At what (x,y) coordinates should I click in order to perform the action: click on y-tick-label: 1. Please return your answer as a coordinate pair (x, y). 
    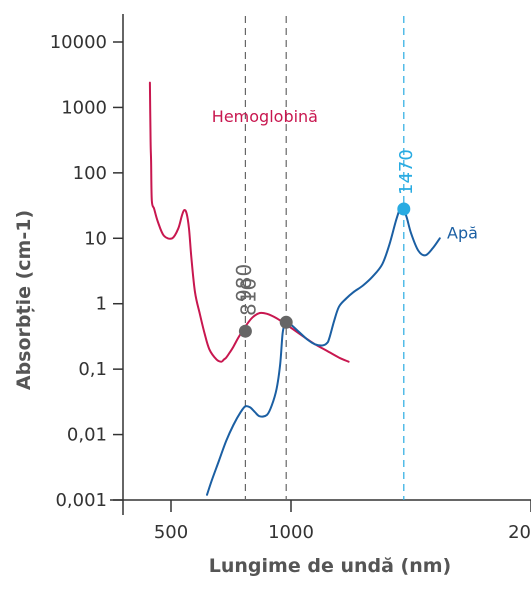
    Looking at the image, I should click on (101, 304).